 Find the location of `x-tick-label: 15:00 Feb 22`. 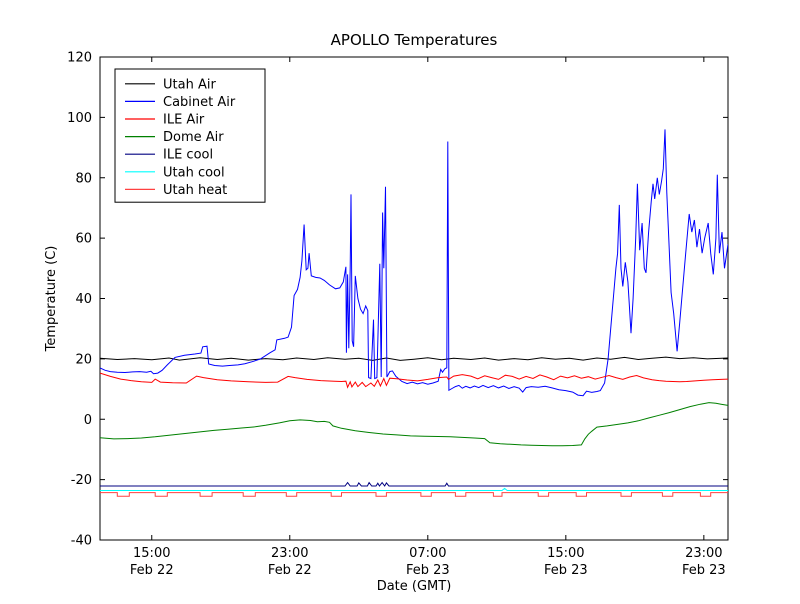

x-tick-label: 15:00 Feb 22 is located at coordinates (152, 562).